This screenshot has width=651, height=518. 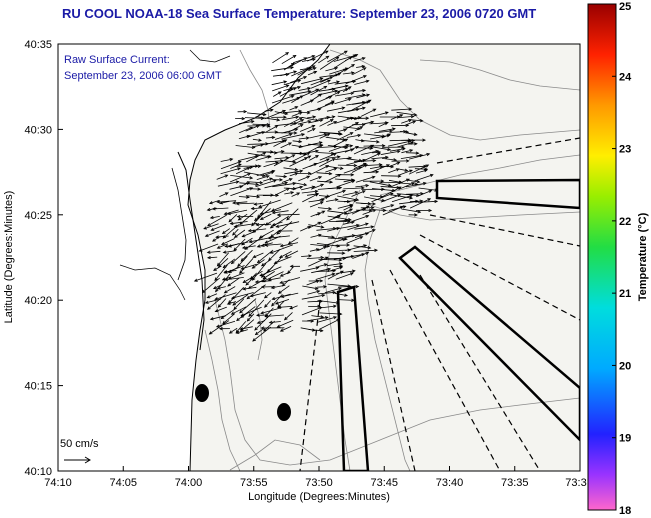 What do you see at coordinates (284, 412) in the screenshot?
I see `island-marker` at bounding box center [284, 412].